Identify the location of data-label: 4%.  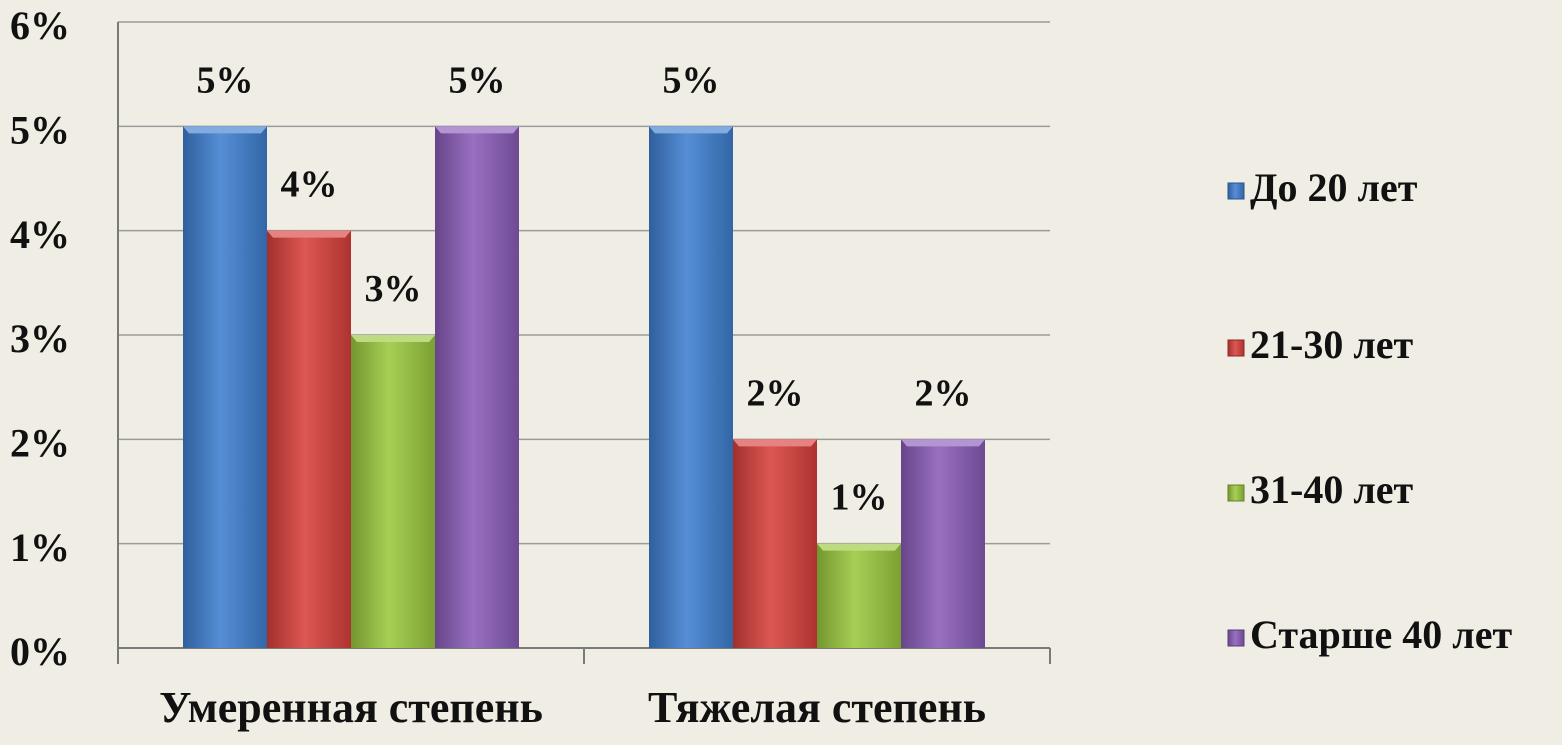
(309, 185).